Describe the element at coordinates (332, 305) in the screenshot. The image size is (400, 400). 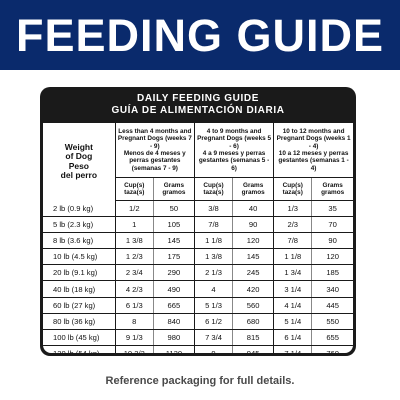
I see `grams-cell: 445` at that location.